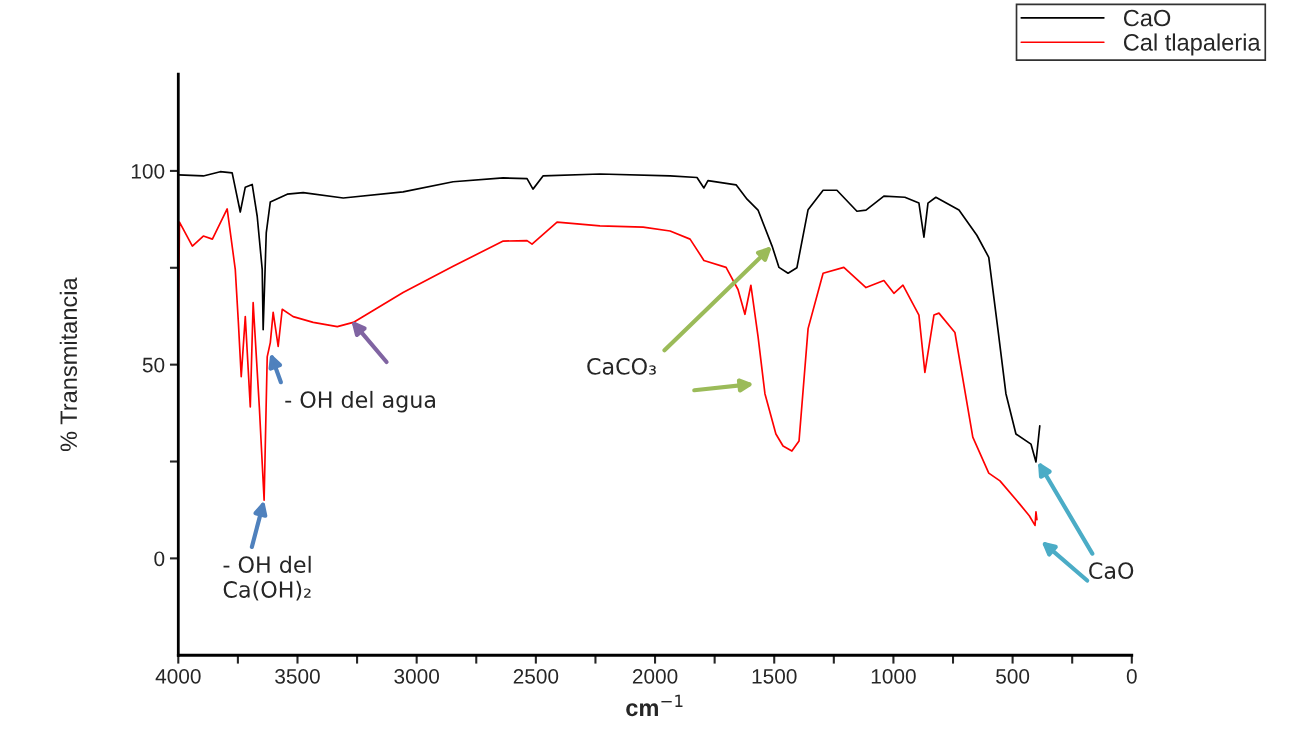 The image size is (1292, 748). Describe the element at coordinates (774, 676) in the screenshot. I see `x-tick-label: 1500` at that location.